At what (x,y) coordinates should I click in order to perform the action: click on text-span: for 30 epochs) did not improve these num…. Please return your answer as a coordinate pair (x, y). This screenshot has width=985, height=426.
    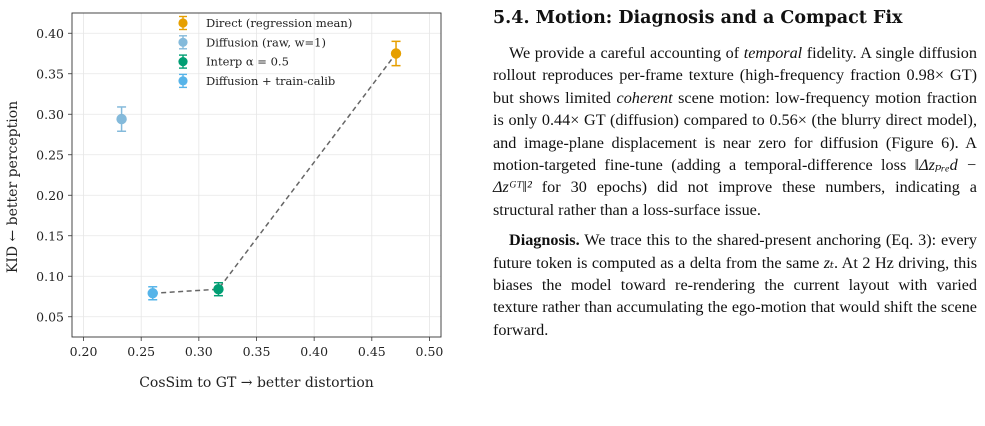
    Looking at the image, I should click on (735, 198).